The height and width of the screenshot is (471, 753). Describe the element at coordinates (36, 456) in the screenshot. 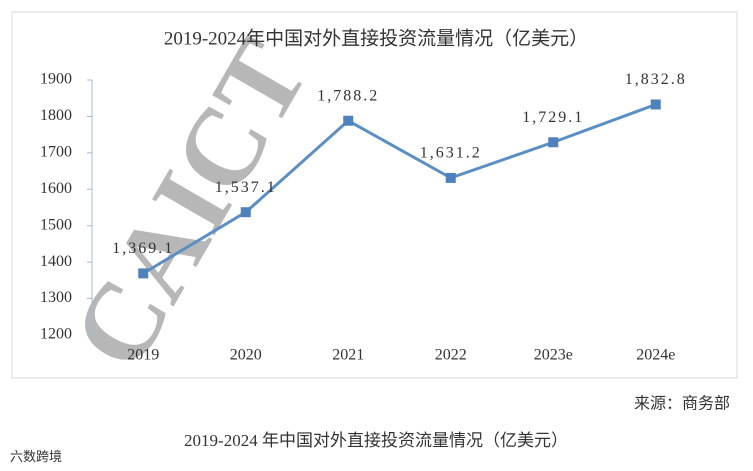

I see `logo-text: 六数跨境` at that location.